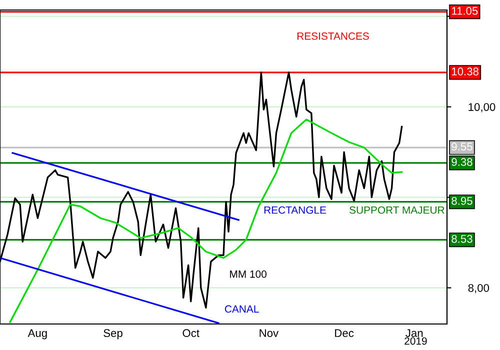 The height and width of the screenshot is (350, 500). I want to click on annotation: MM 100, so click(248, 274).